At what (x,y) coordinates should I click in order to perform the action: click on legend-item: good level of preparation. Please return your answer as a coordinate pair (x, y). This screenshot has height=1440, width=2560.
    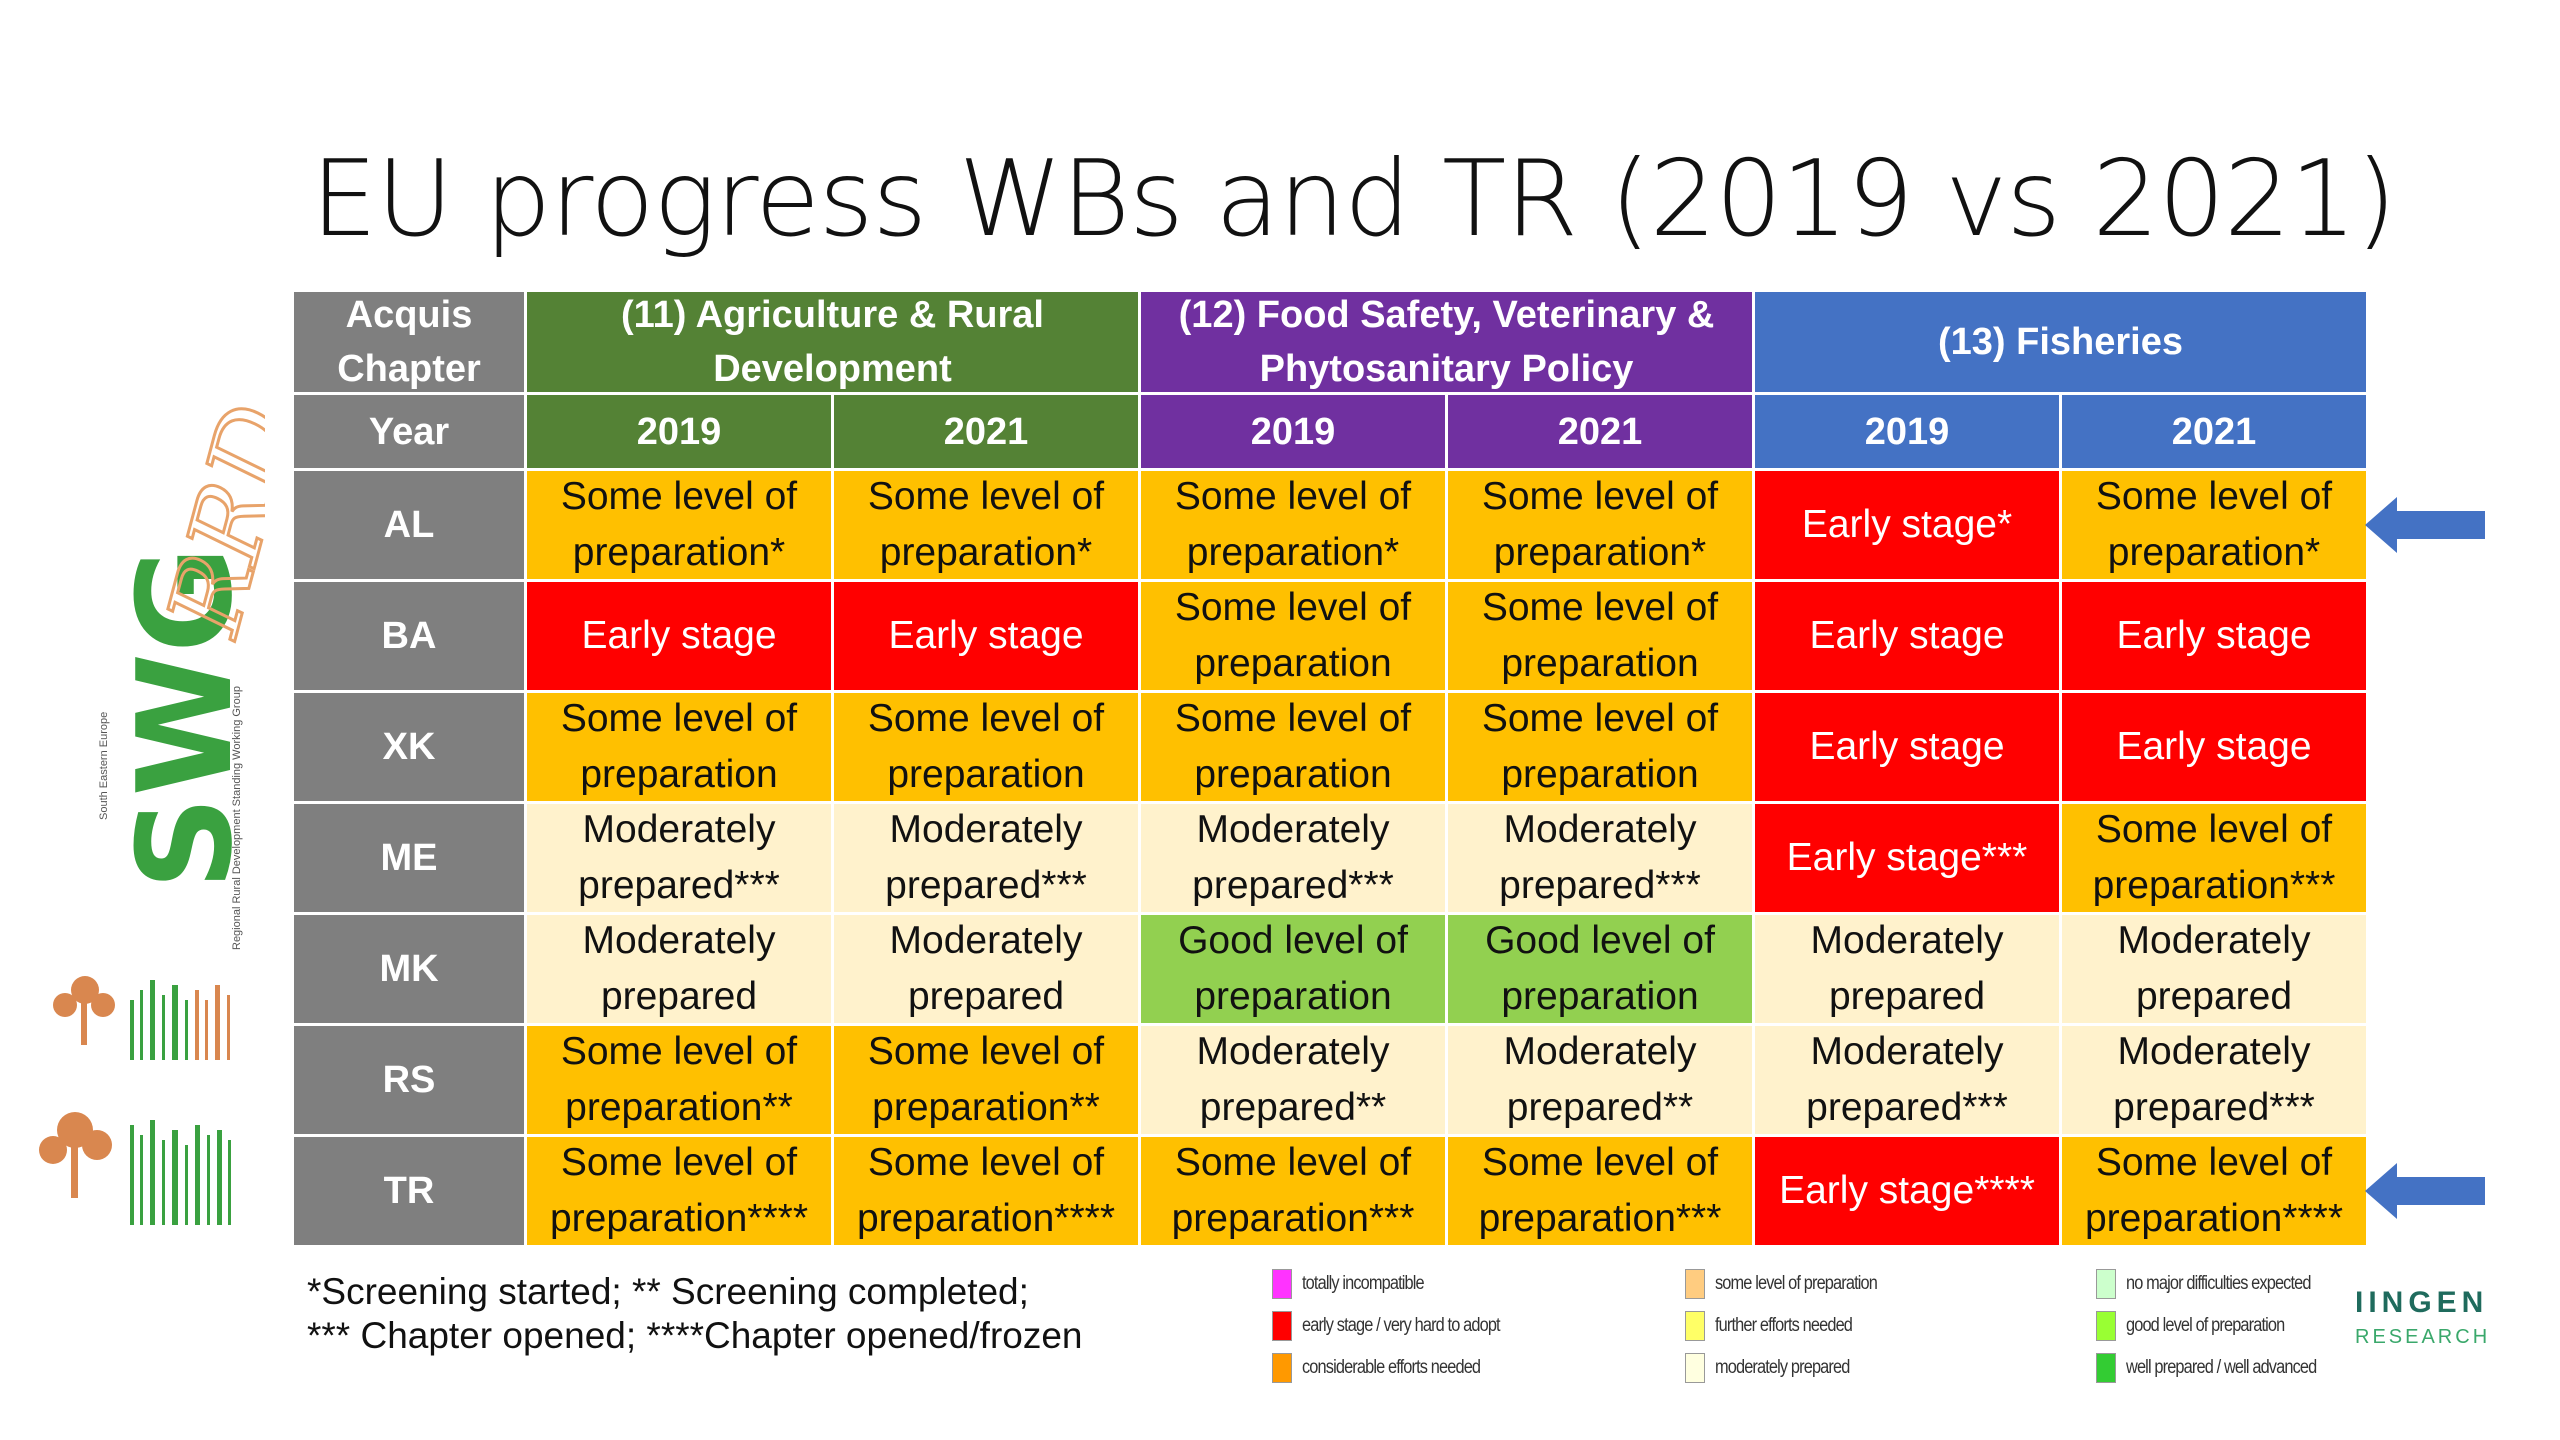
    Looking at the image, I should click on (2221, 1326).